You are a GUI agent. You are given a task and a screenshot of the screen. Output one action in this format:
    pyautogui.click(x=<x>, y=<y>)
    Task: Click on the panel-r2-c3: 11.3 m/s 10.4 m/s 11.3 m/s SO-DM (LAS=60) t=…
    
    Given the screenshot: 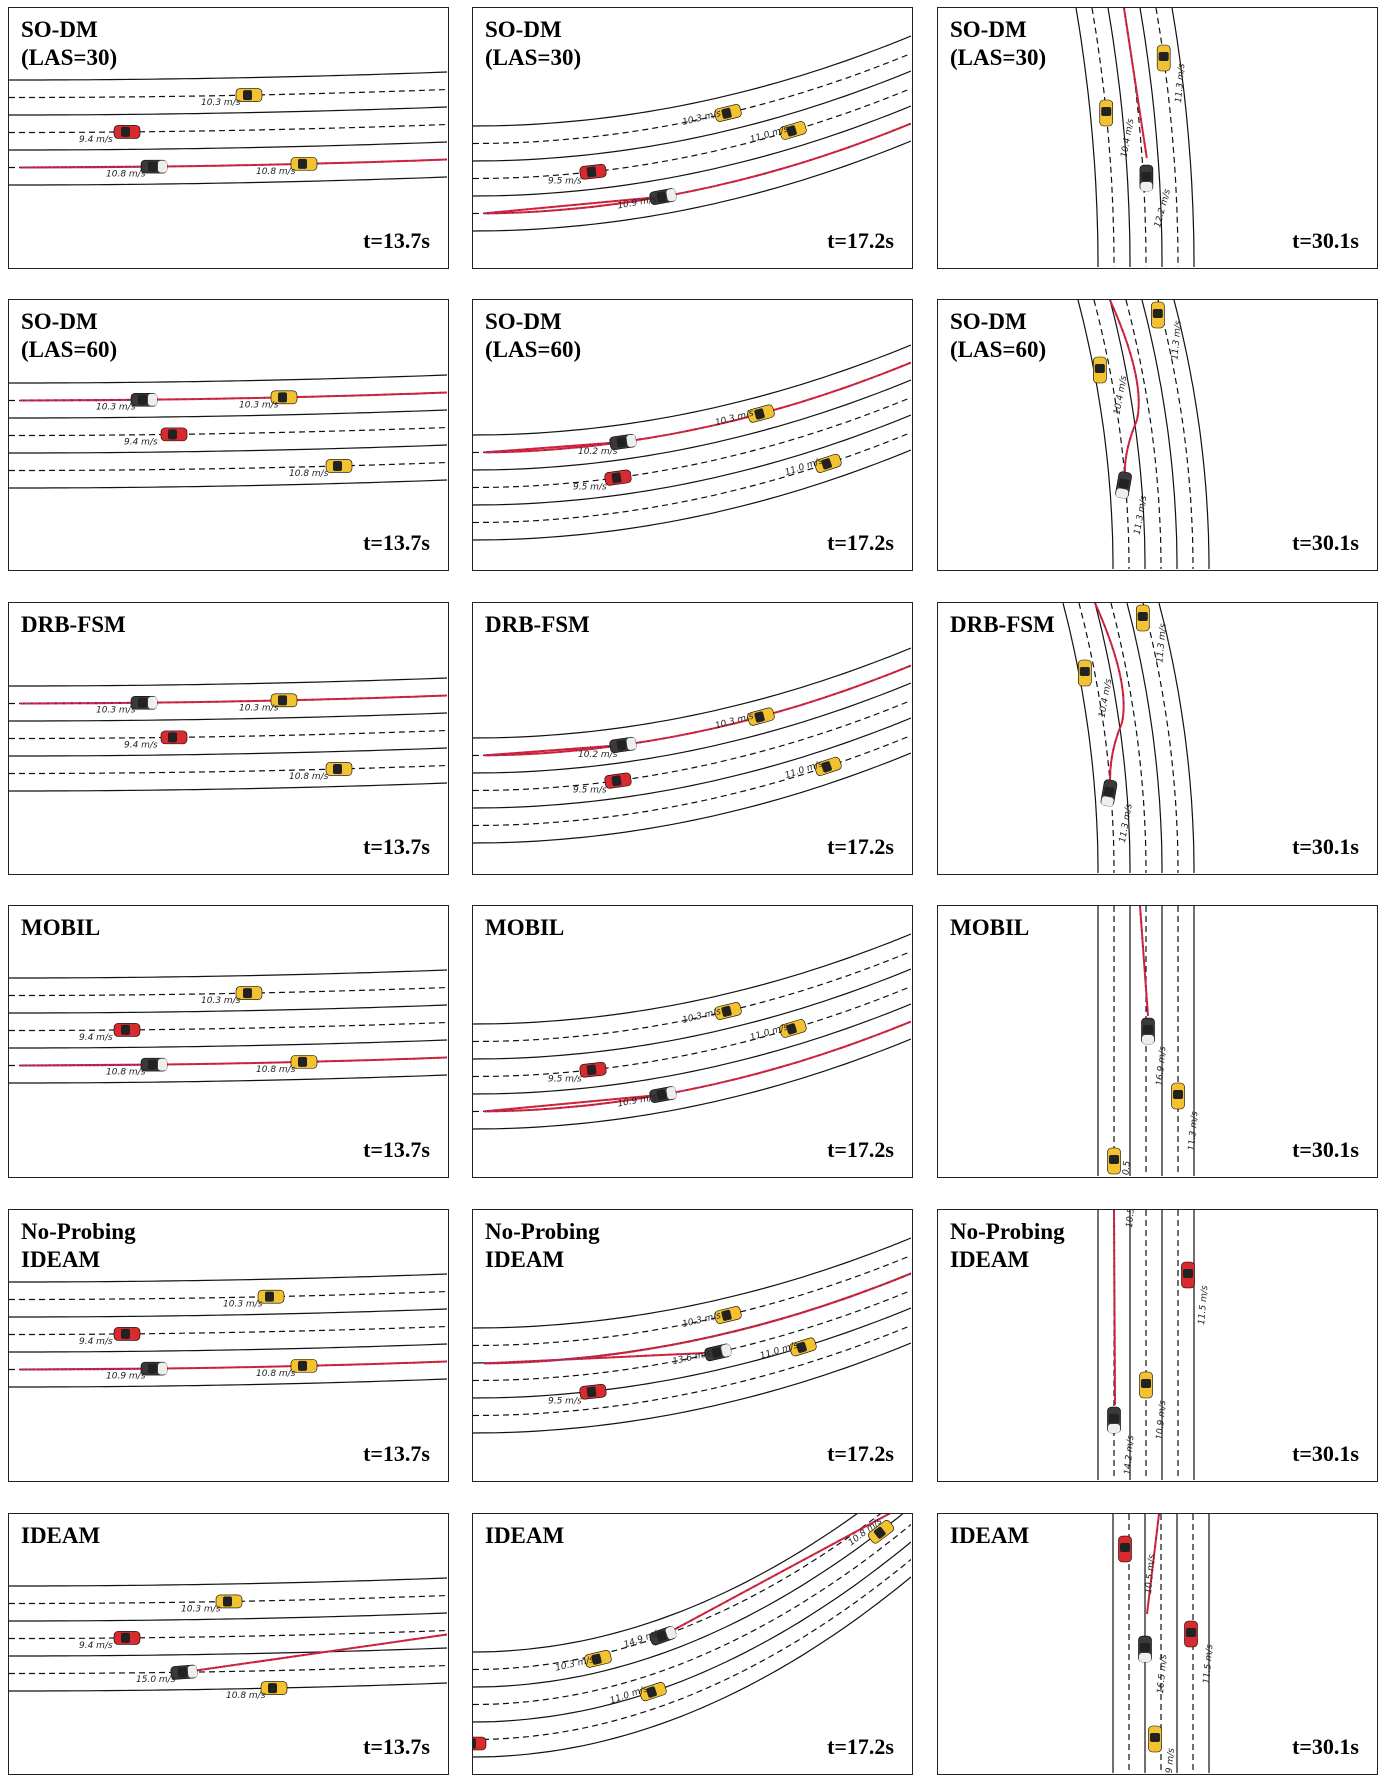 What is the action you would take?
    pyautogui.click(x=1157, y=435)
    